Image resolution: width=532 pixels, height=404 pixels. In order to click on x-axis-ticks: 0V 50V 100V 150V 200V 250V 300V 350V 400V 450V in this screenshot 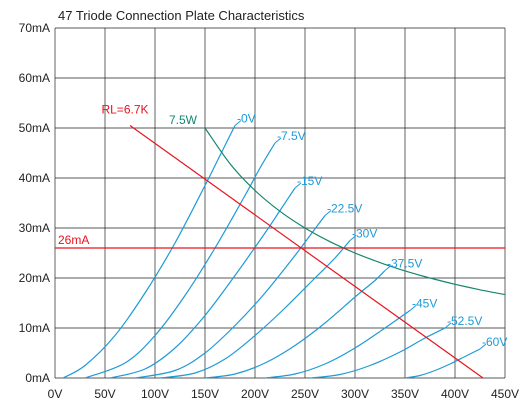, I will do `click(283, 394)`.